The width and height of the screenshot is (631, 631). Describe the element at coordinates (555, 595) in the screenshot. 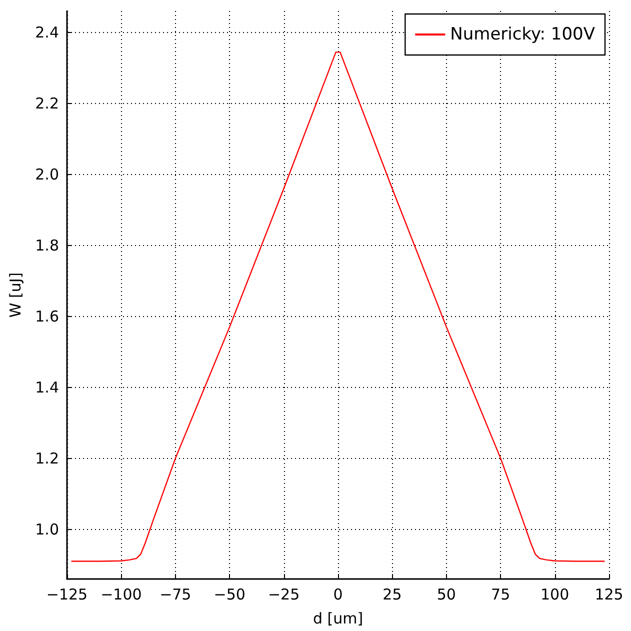

I see `x-tick-label: 100` at that location.